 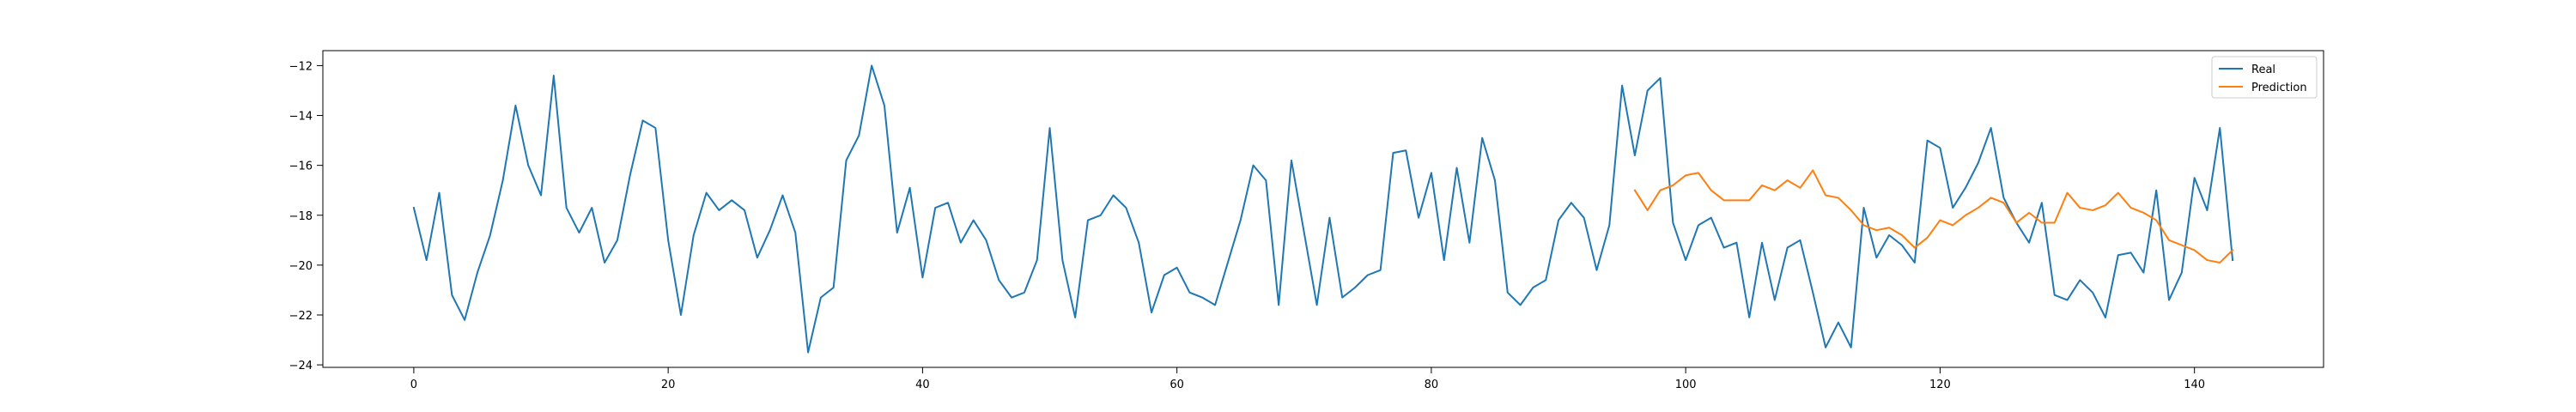 I want to click on x-tick-label: 0, so click(x=413, y=385).